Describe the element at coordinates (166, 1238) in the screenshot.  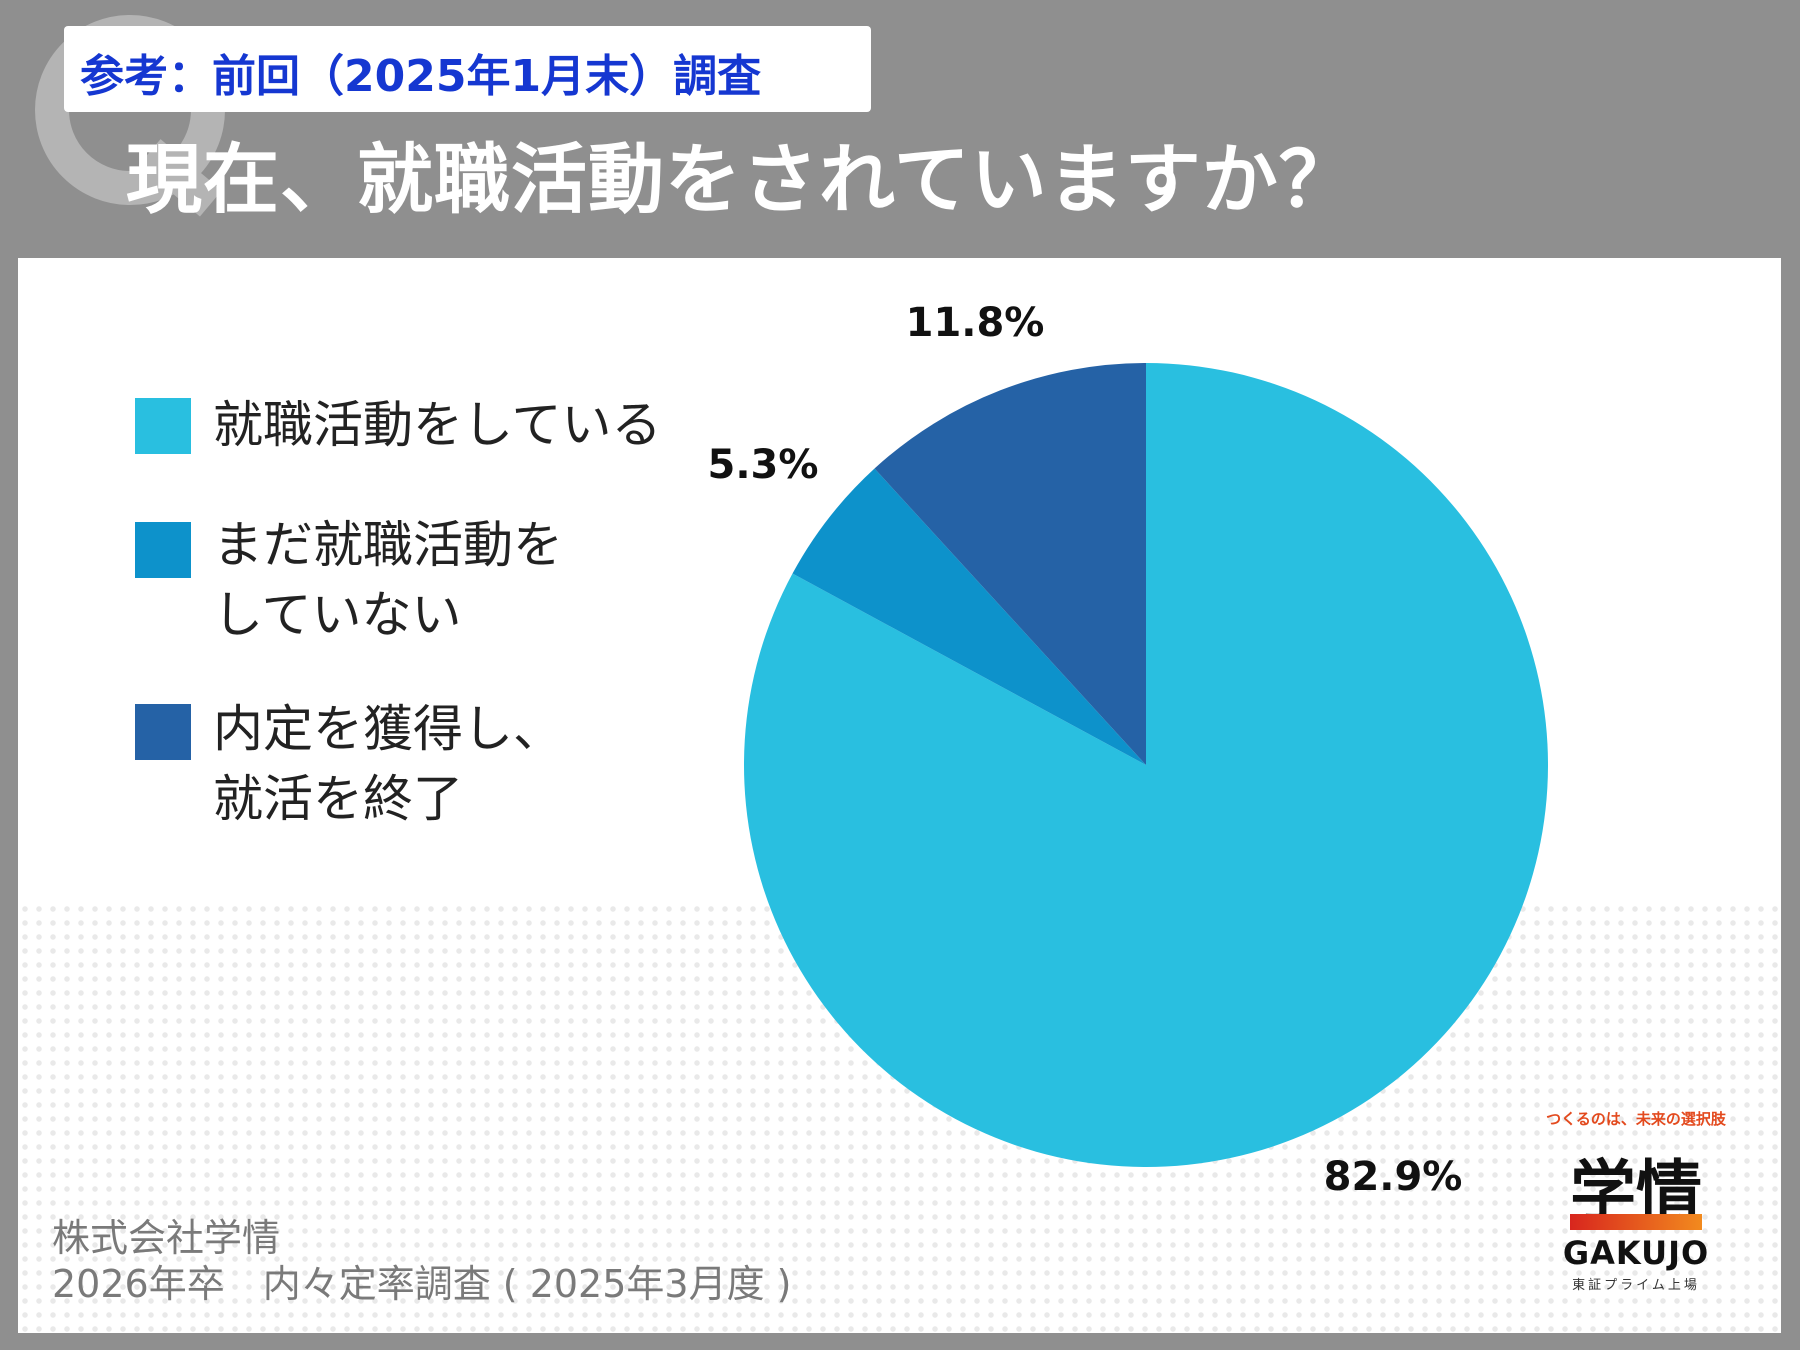
I see `footer-company: 株式会社学情` at that location.